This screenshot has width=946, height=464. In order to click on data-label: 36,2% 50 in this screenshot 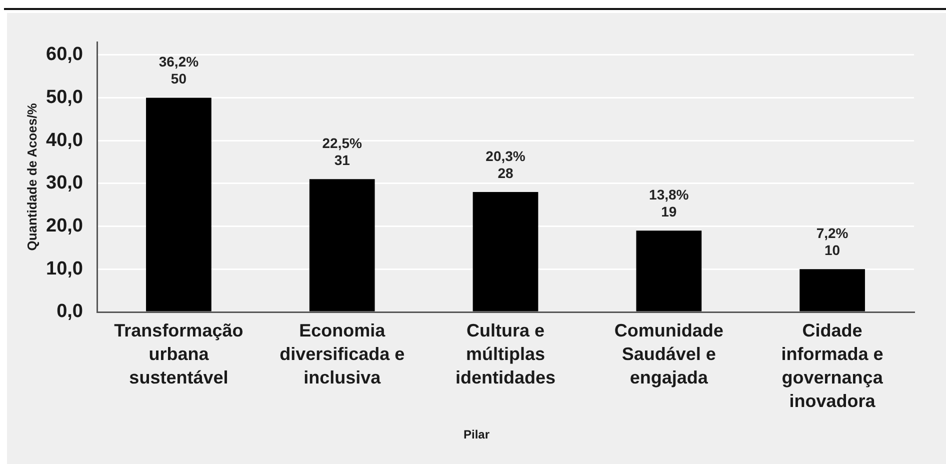, I will do `click(179, 70)`.